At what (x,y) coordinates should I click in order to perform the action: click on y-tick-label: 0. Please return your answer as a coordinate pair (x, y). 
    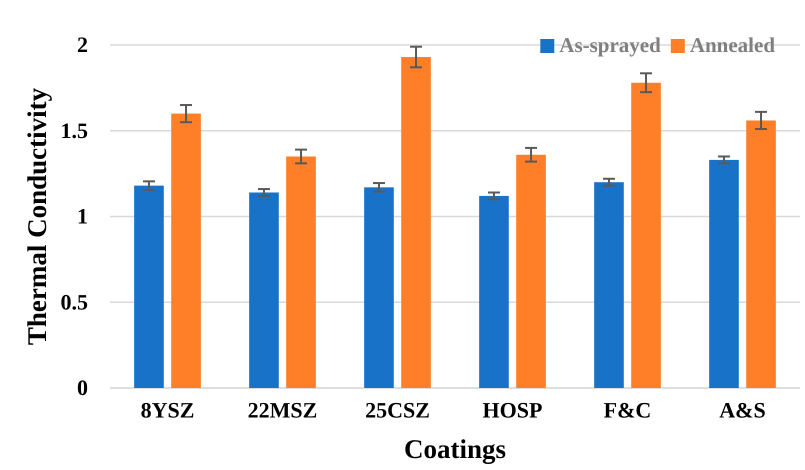
    Looking at the image, I should click on (82, 387).